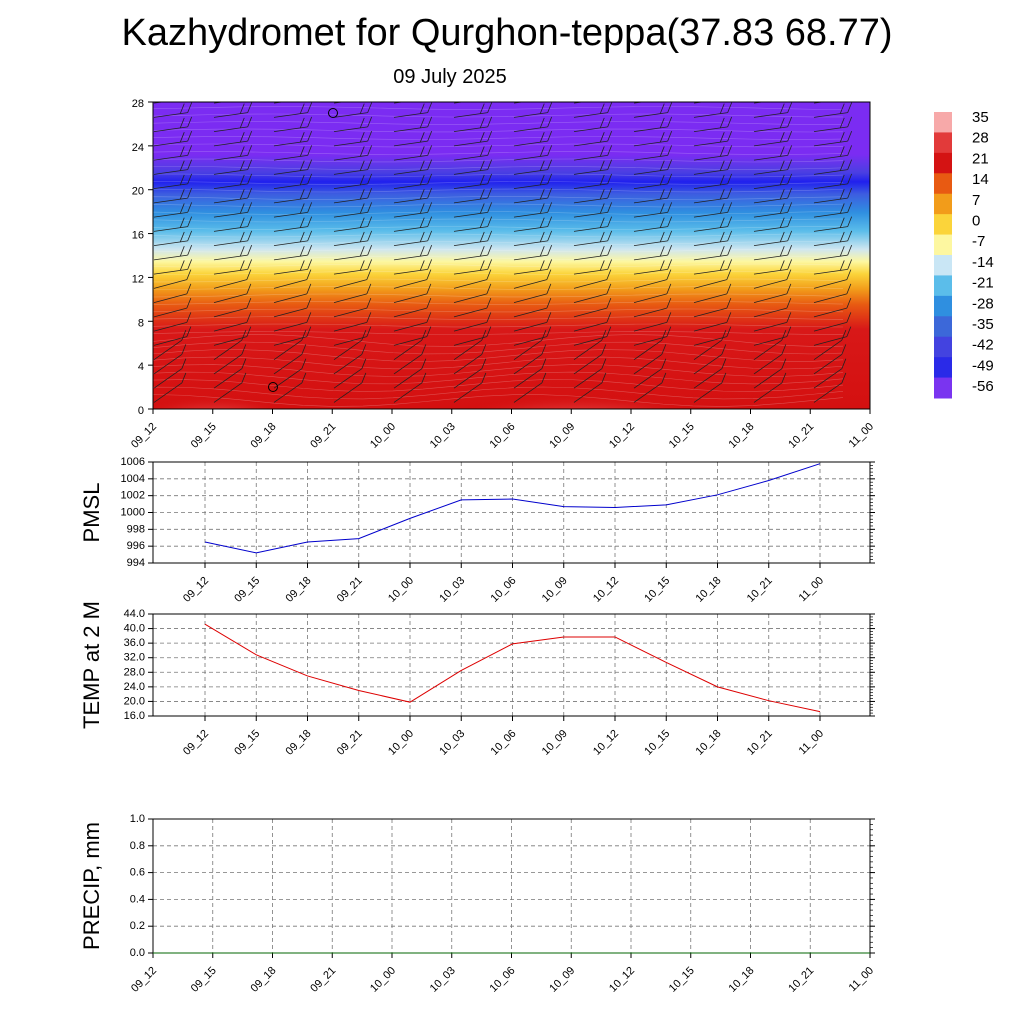  Describe the element at coordinates (134, 658) in the screenshot. I see `y-tick-label: 32.0` at that location.